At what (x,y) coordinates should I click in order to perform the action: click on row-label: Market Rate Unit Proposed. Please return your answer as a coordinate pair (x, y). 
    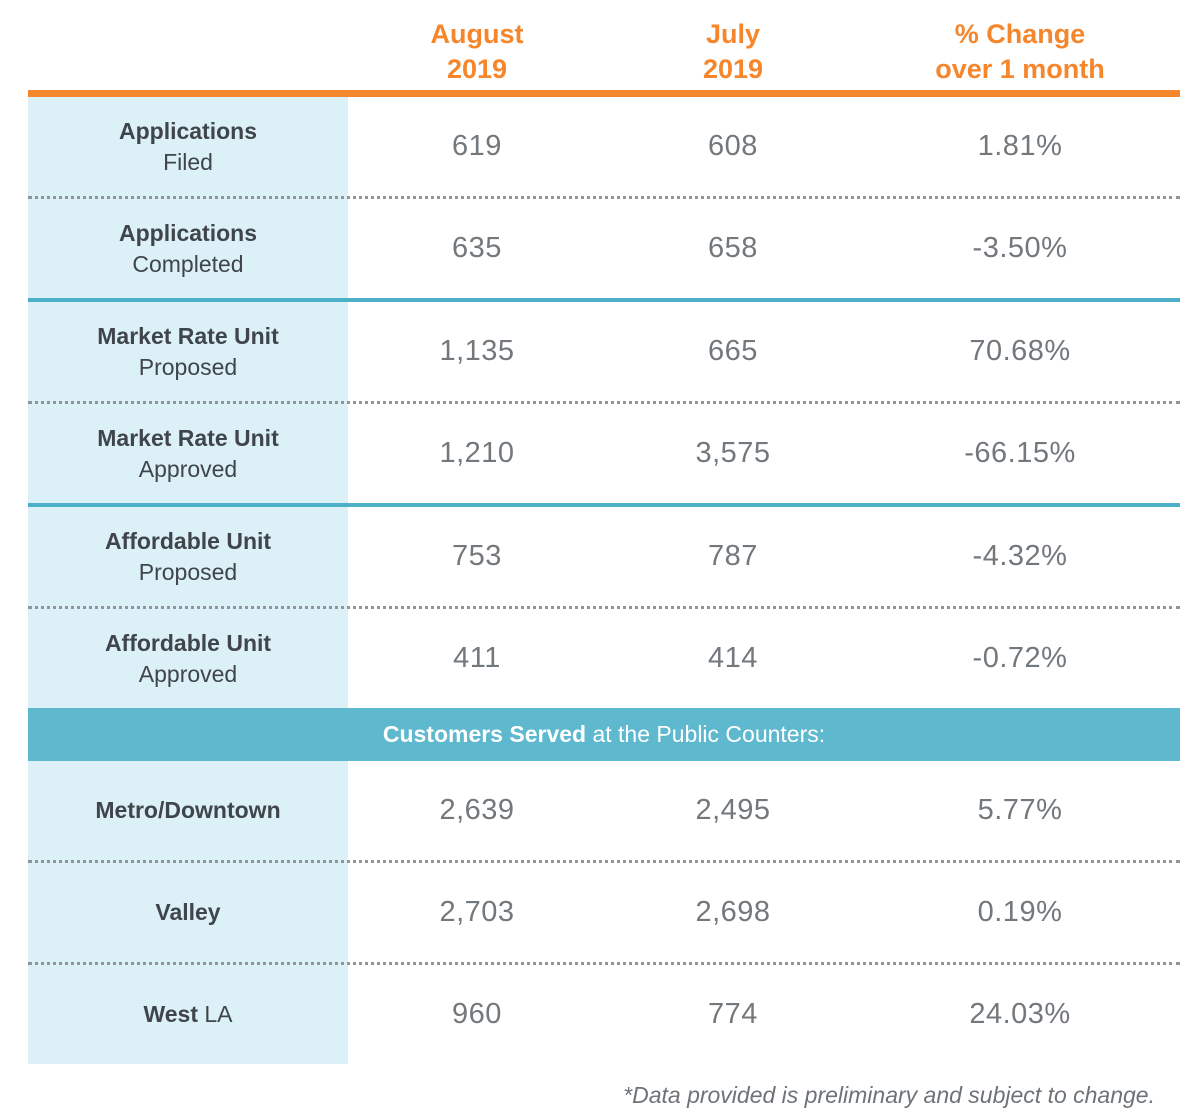
    Looking at the image, I should click on (188, 351).